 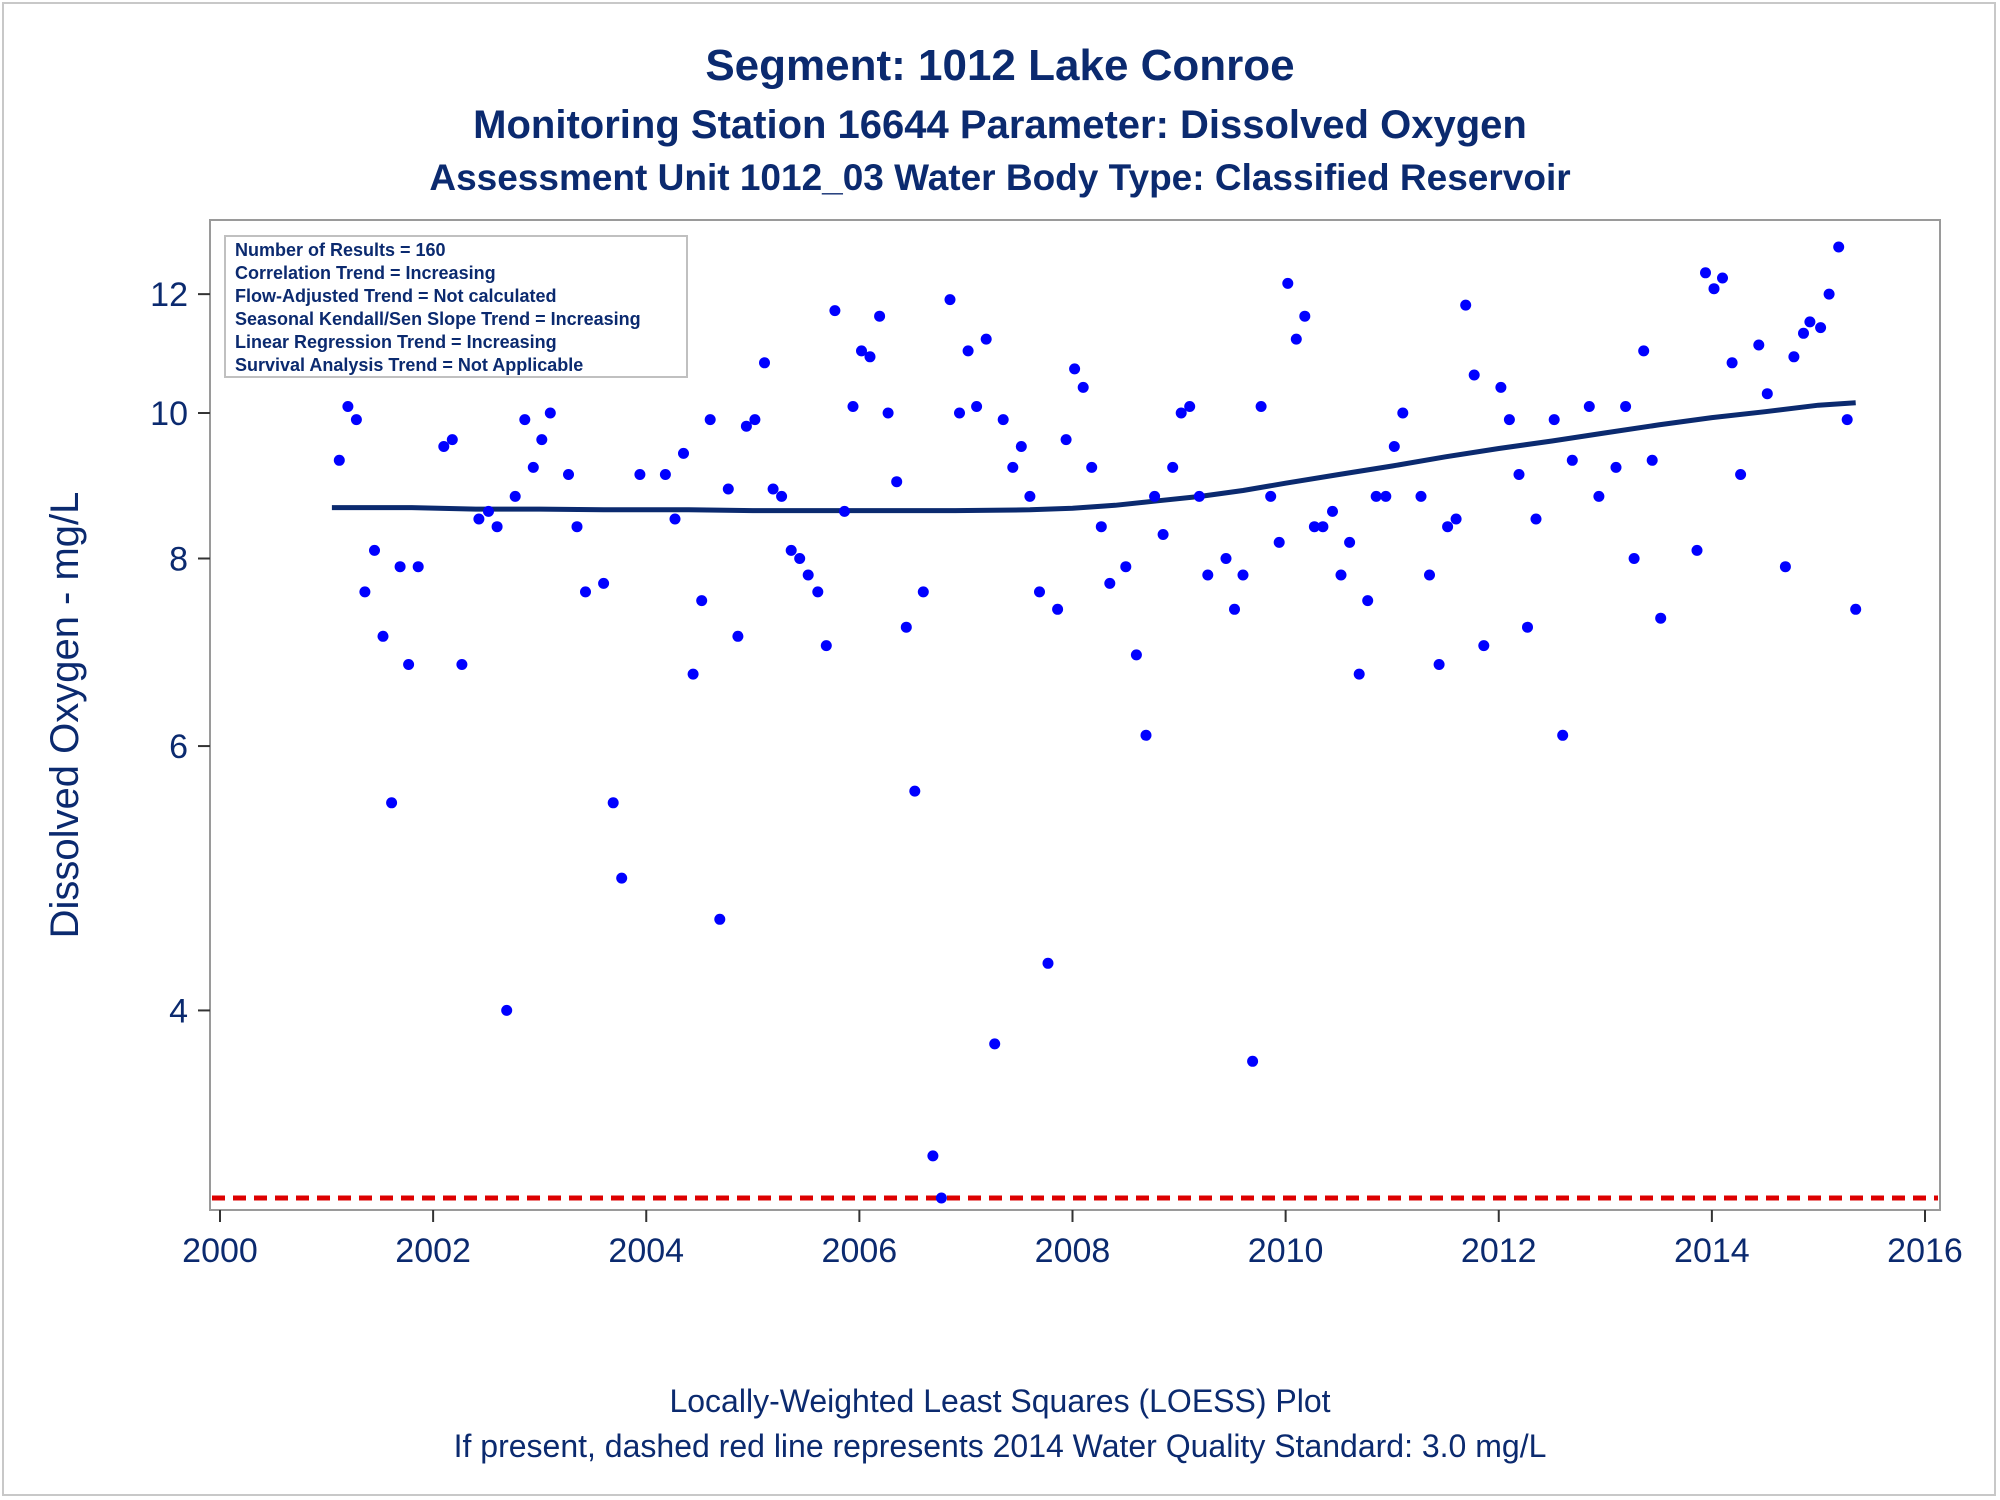 I want to click on stats-box-frame, so click(x=456, y=306).